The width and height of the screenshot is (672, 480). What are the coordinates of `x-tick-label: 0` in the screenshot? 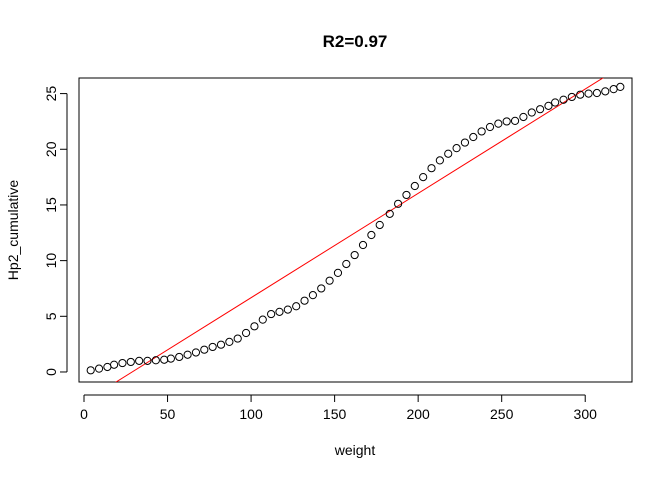 It's located at (84, 414).